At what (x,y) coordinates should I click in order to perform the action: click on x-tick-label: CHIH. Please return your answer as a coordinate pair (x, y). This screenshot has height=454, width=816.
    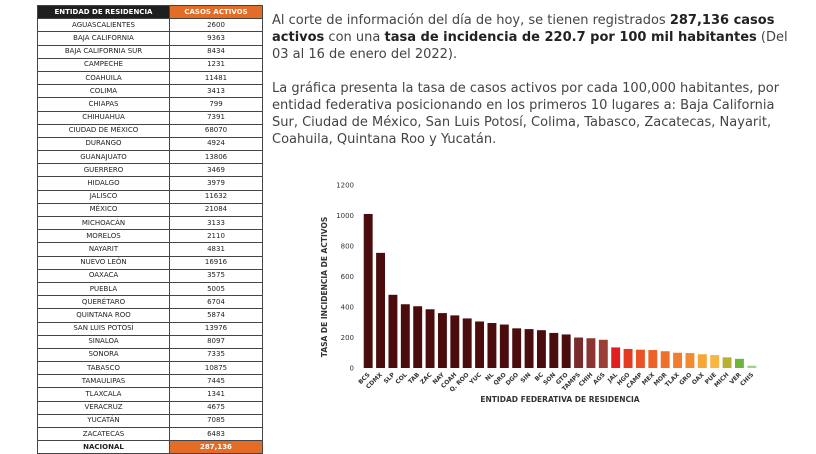
    Looking at the image, I should click on (586, 379).